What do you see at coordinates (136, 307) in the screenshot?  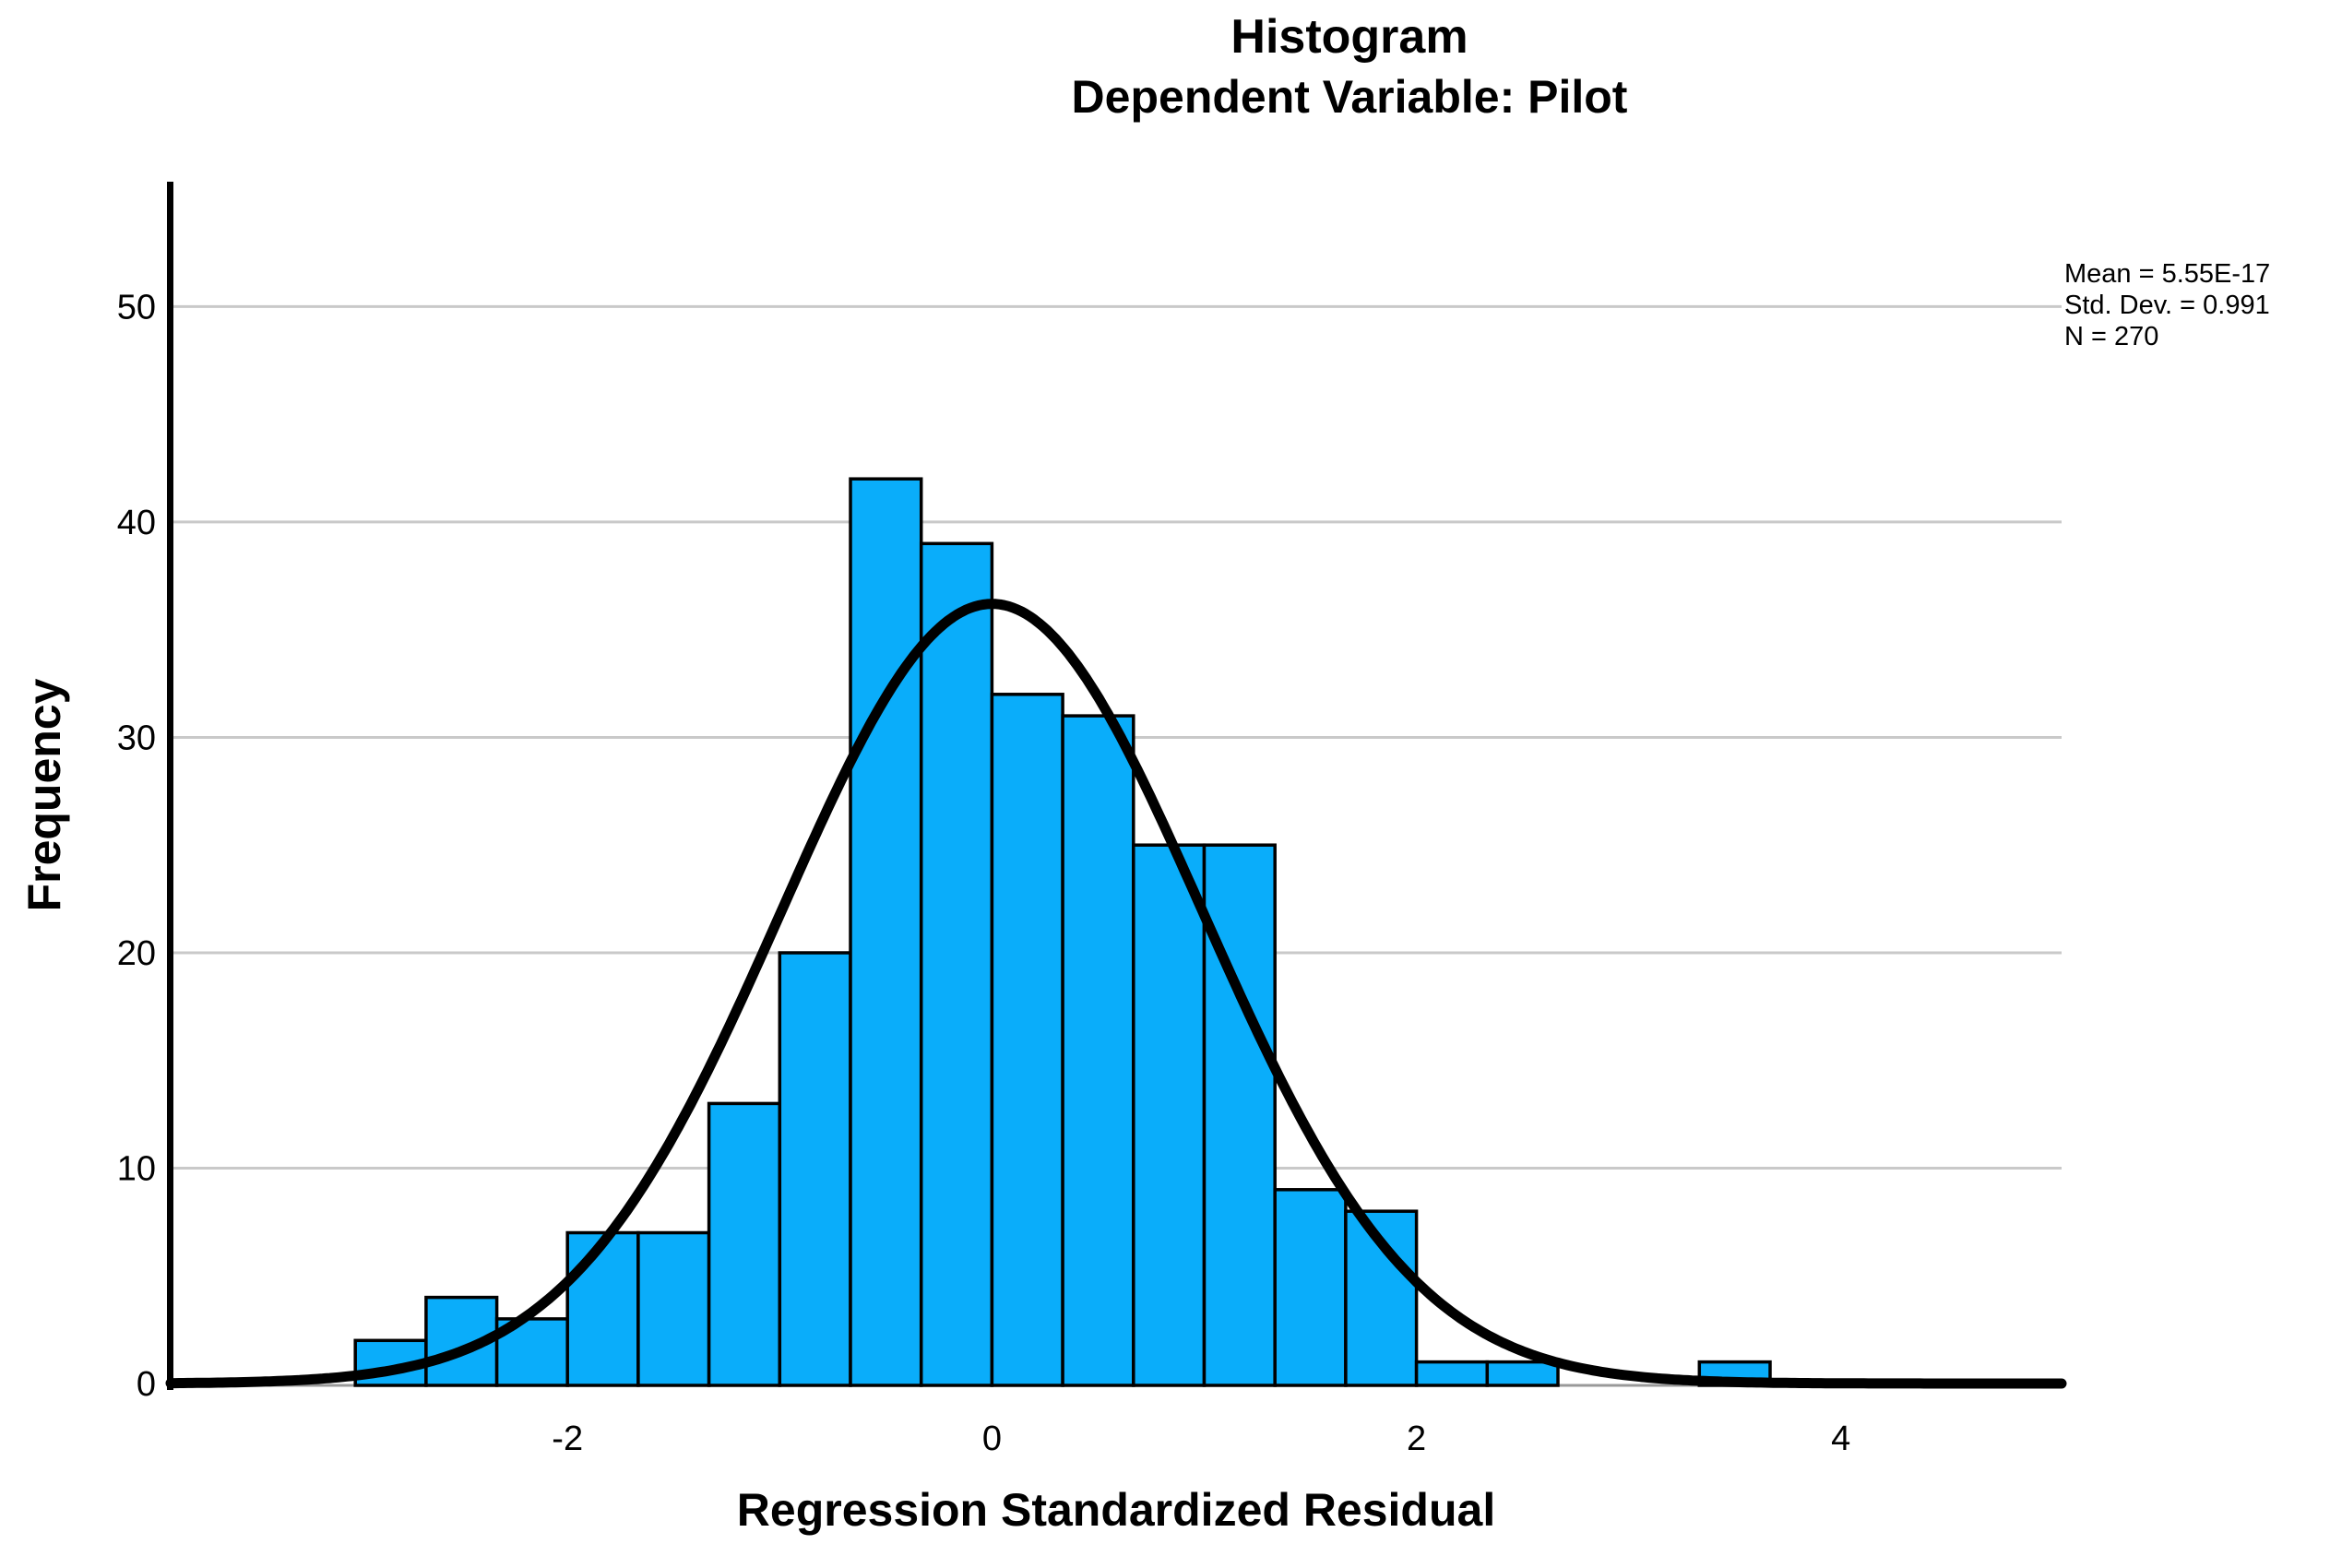 I see `y-tick-label: 50` at bounding box center [136, 307].